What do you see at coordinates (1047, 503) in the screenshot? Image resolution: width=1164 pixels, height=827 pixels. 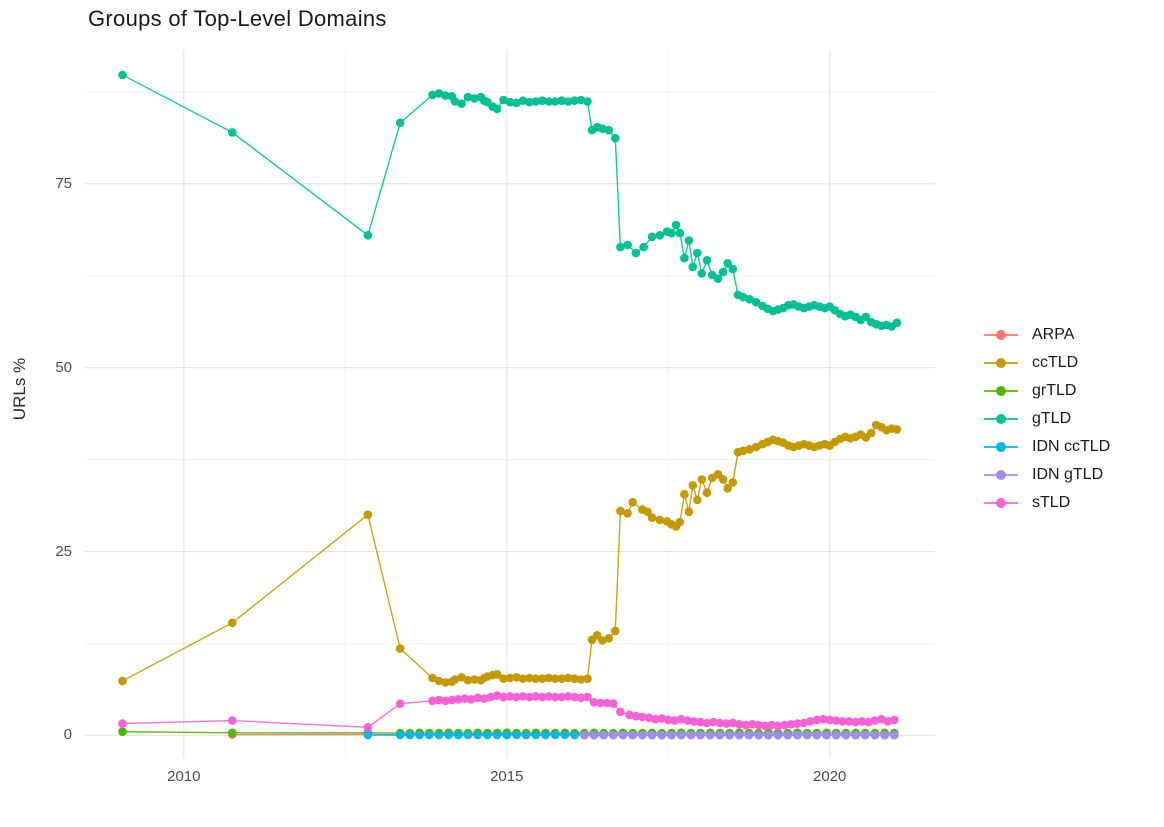 I see `legend-item-stld: sTLD` at bounding box center [1047, 503].